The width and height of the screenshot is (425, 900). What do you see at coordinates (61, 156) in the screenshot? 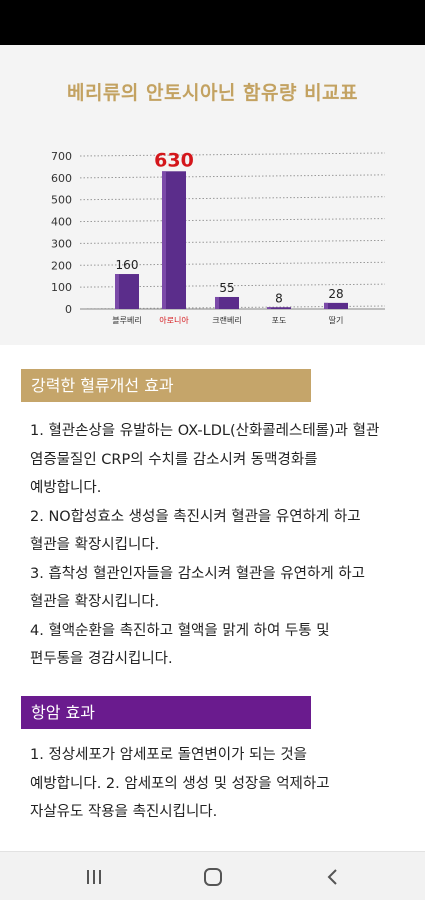
I see `y-tick-label: 700` at bounding box center [61, 156].